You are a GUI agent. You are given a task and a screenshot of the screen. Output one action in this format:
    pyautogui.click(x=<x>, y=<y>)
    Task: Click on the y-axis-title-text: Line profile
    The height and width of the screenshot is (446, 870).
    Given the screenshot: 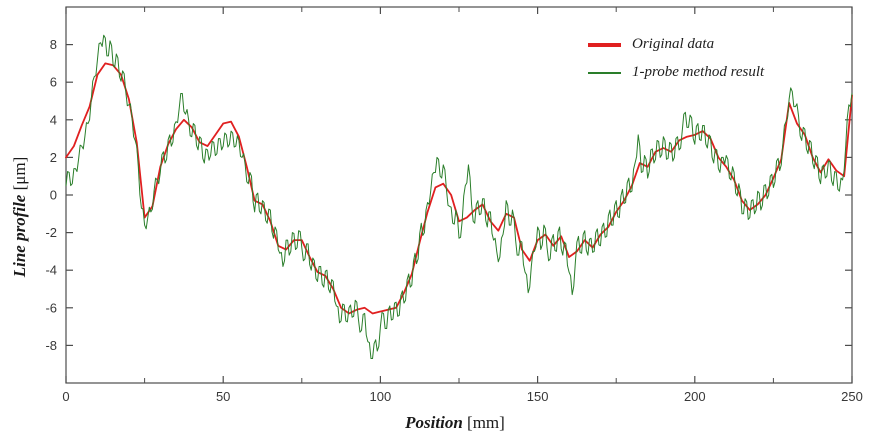 What is the action you would take?
    pyautogui.click(x=19, y=236)
    